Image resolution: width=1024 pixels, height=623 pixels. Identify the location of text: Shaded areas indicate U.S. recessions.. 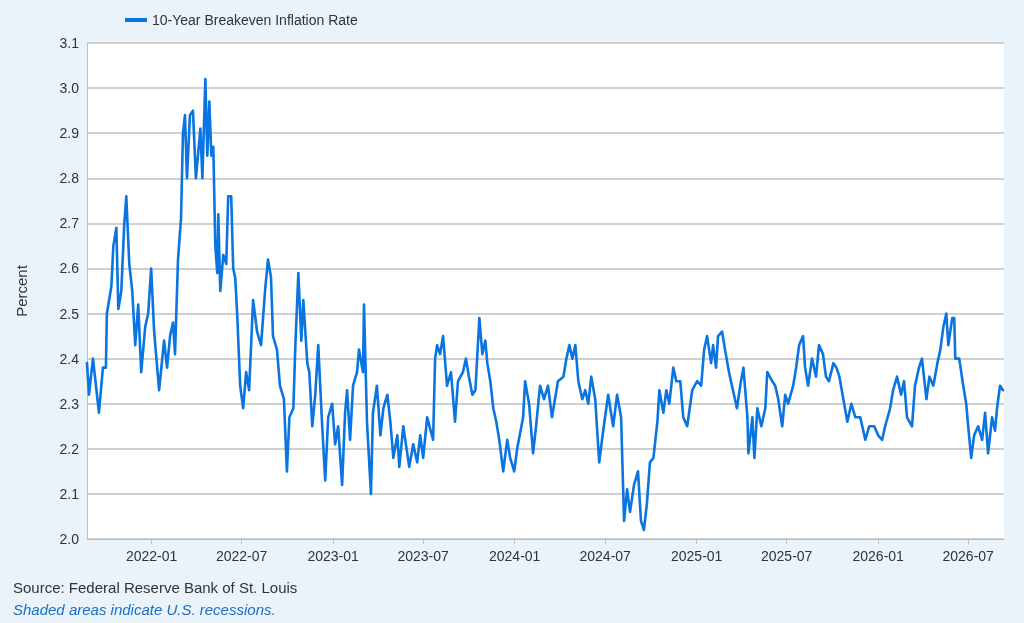
(144, 609).